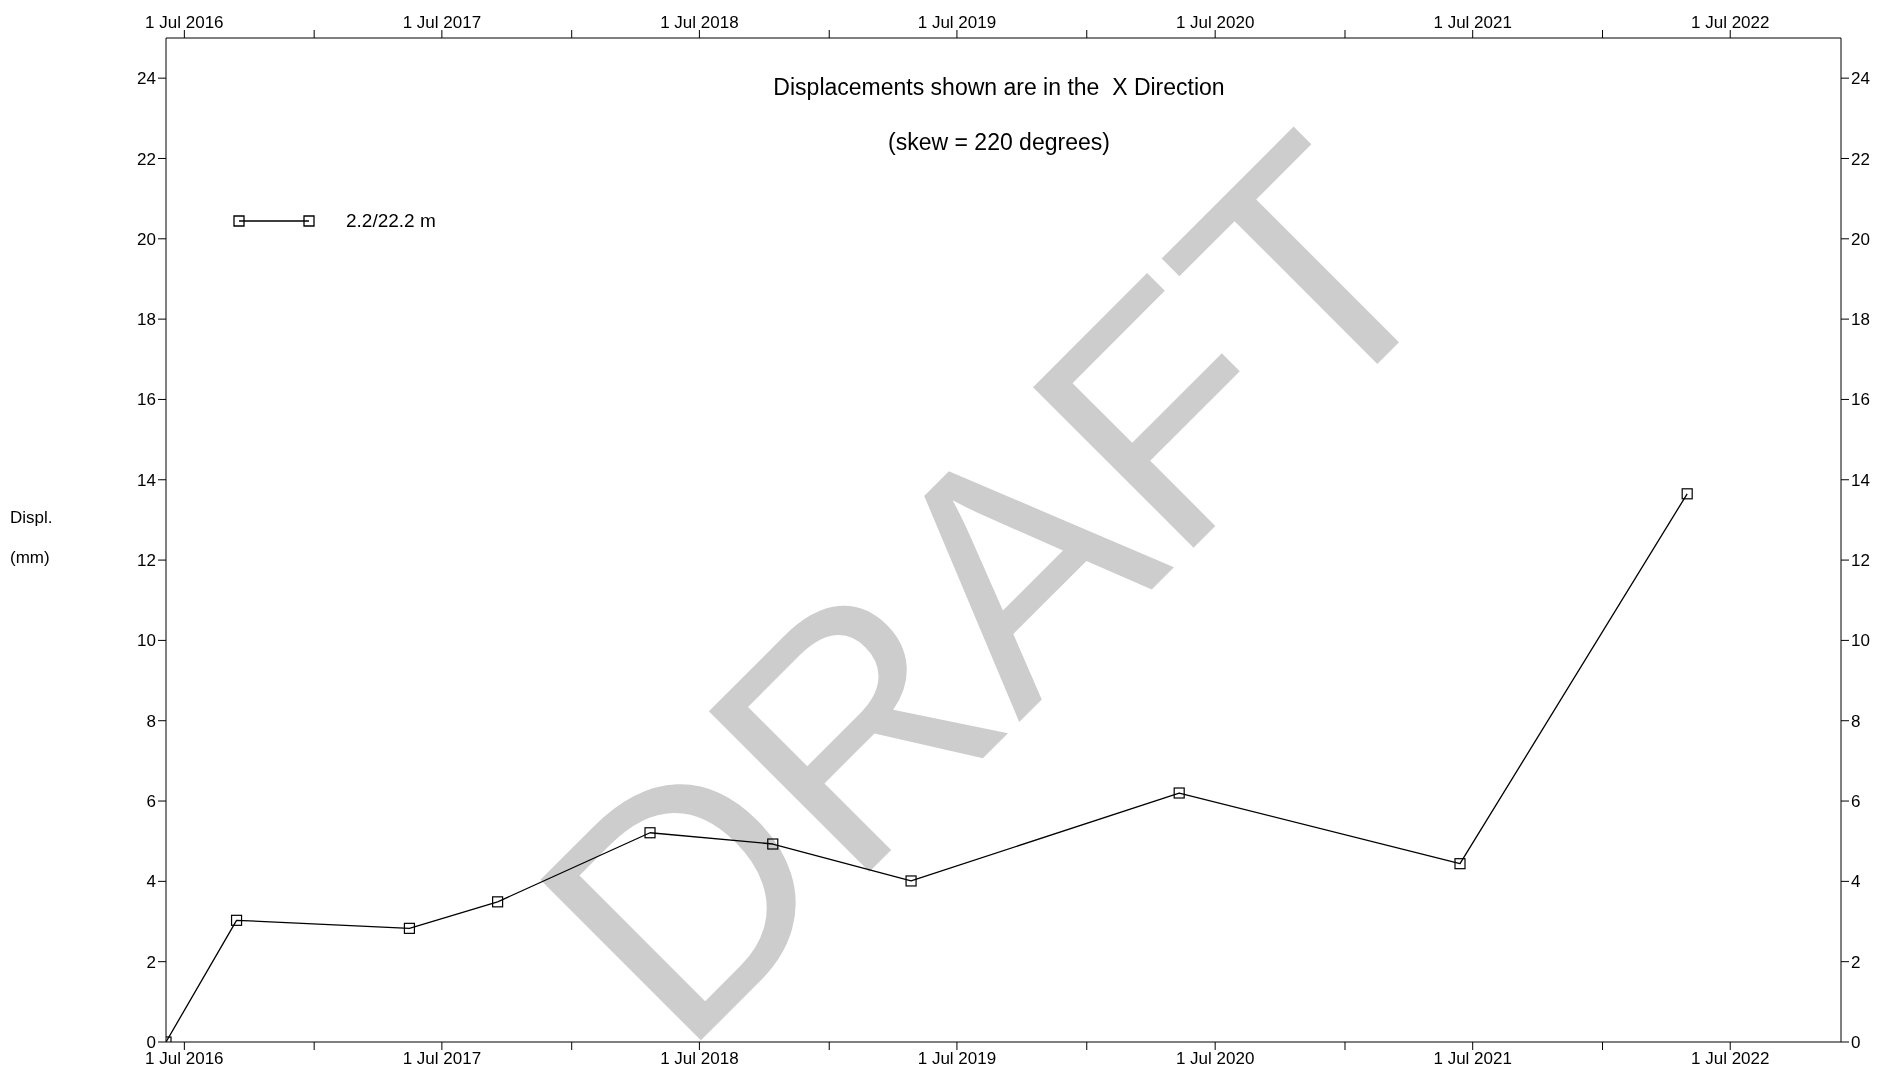  Describe the element at coordinates (146, 79) in the screenshot. I see `y-tick-label: 24` at that location.